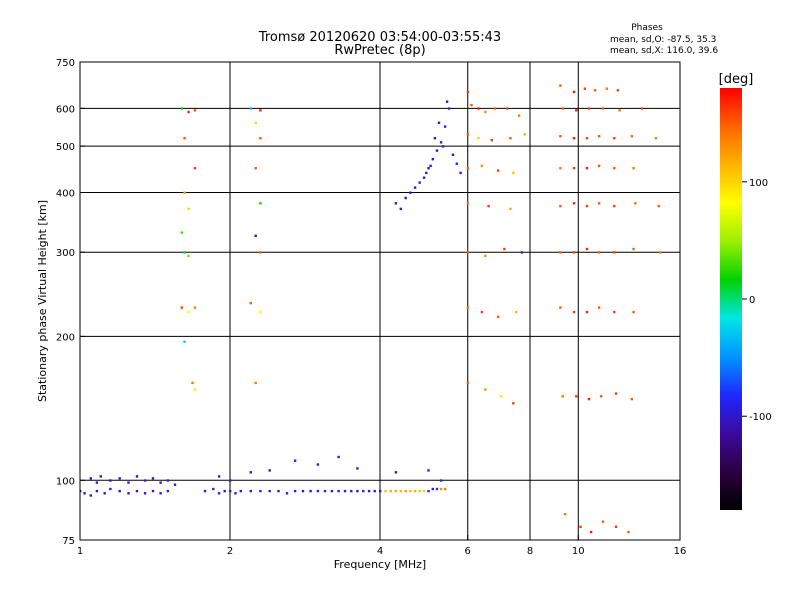 Image resolution: width=800 pixels, height=600 pixels. What do you see at coordinates (68, 541) in the screenshot?
I see `y-tick-label: 75` at bounding box center [68, 541].